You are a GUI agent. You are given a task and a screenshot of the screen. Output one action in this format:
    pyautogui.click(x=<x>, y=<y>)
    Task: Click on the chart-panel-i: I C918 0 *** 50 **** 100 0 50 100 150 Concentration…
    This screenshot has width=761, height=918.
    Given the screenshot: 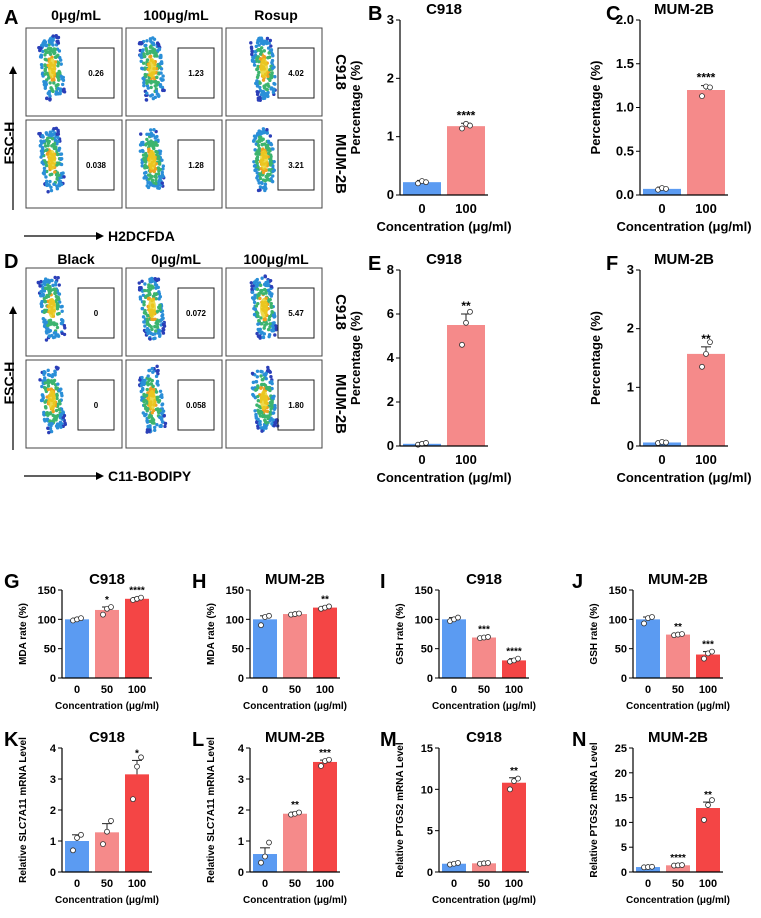 What is the action you would take?
    pyautogui.click(x=458, y=641)
    